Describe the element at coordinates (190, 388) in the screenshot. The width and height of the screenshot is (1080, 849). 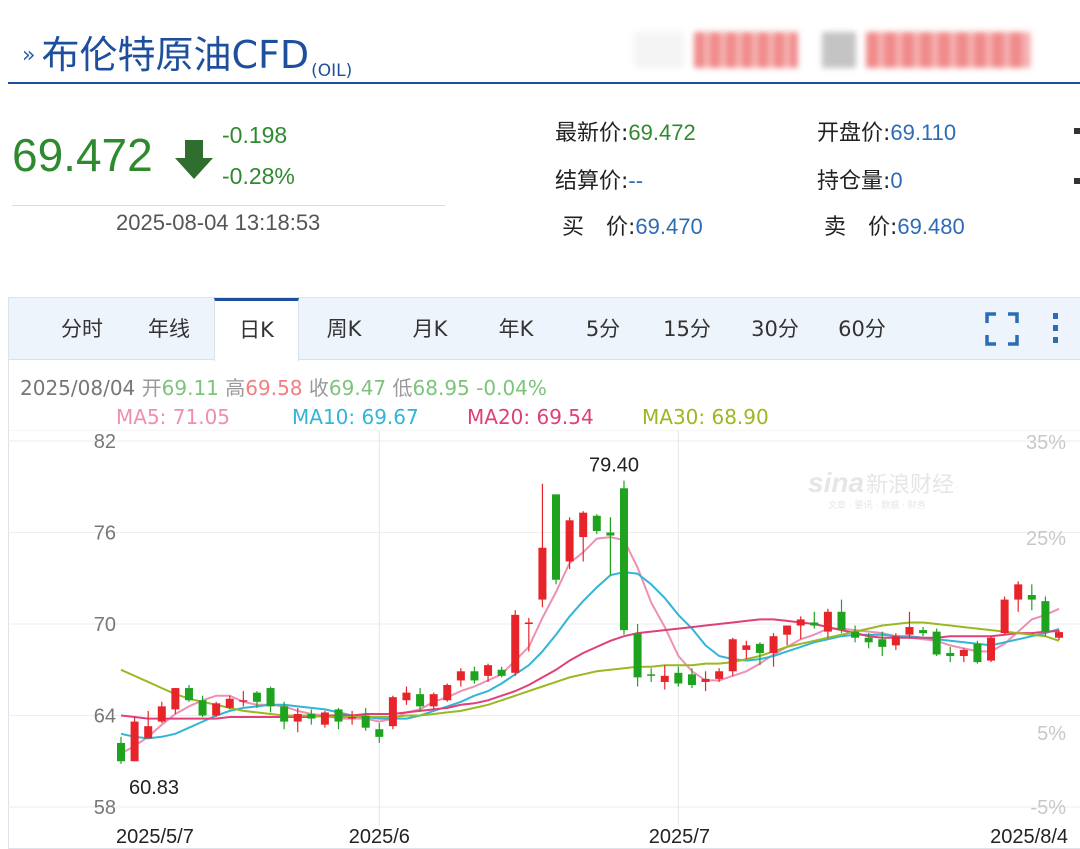
I see `info-open: 69.11` at that location.